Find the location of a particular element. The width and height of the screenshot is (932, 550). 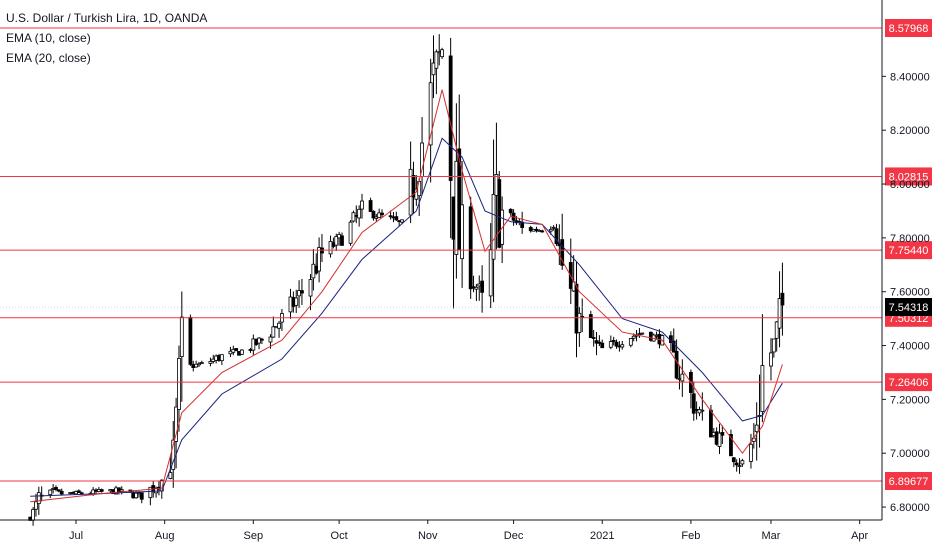

price-tick-label: 7.80000 is located at coordinates (910, 239).